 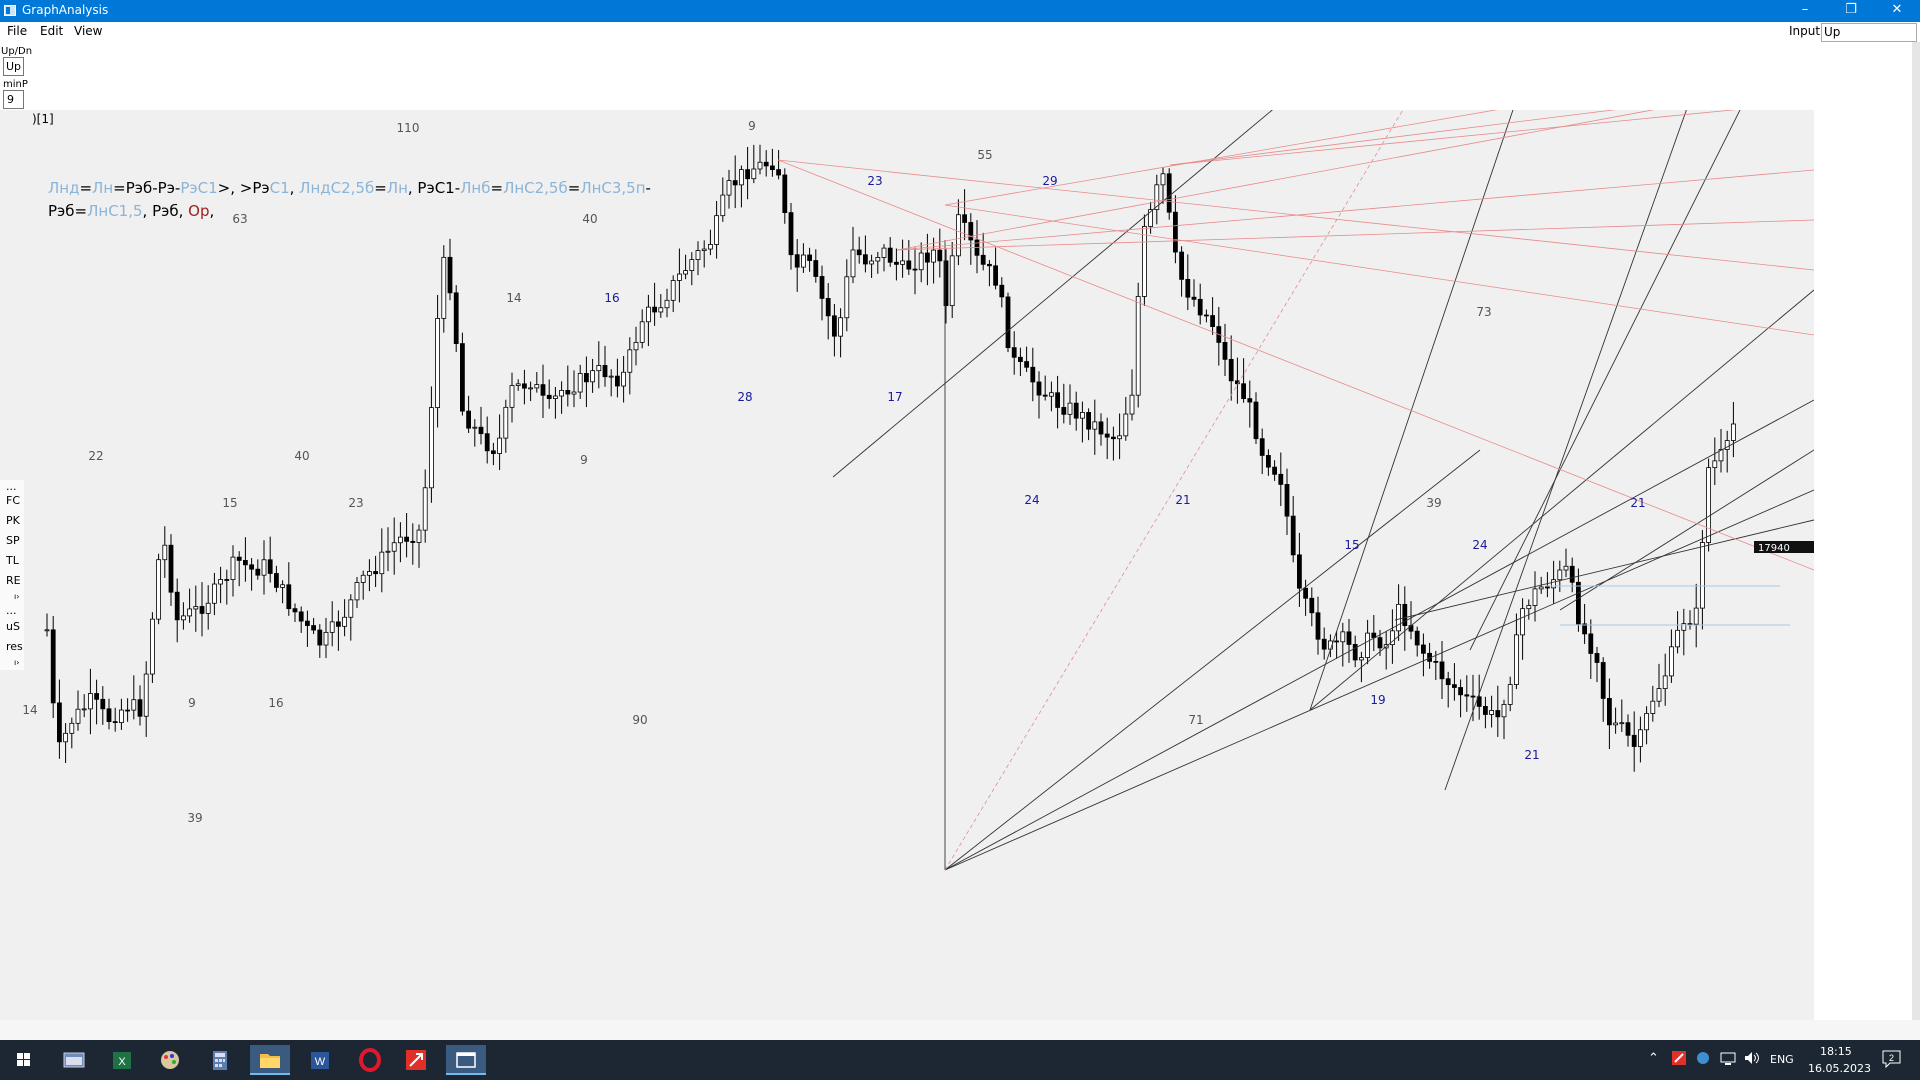 What do you see at coordinates (294, 188) in the screenshot?
I see `formula-segment: ,` at bounding box center [294, 188].